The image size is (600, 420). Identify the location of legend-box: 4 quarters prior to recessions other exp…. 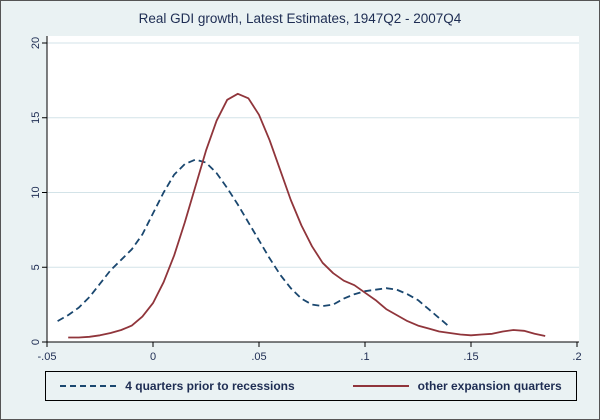
(311, 386).